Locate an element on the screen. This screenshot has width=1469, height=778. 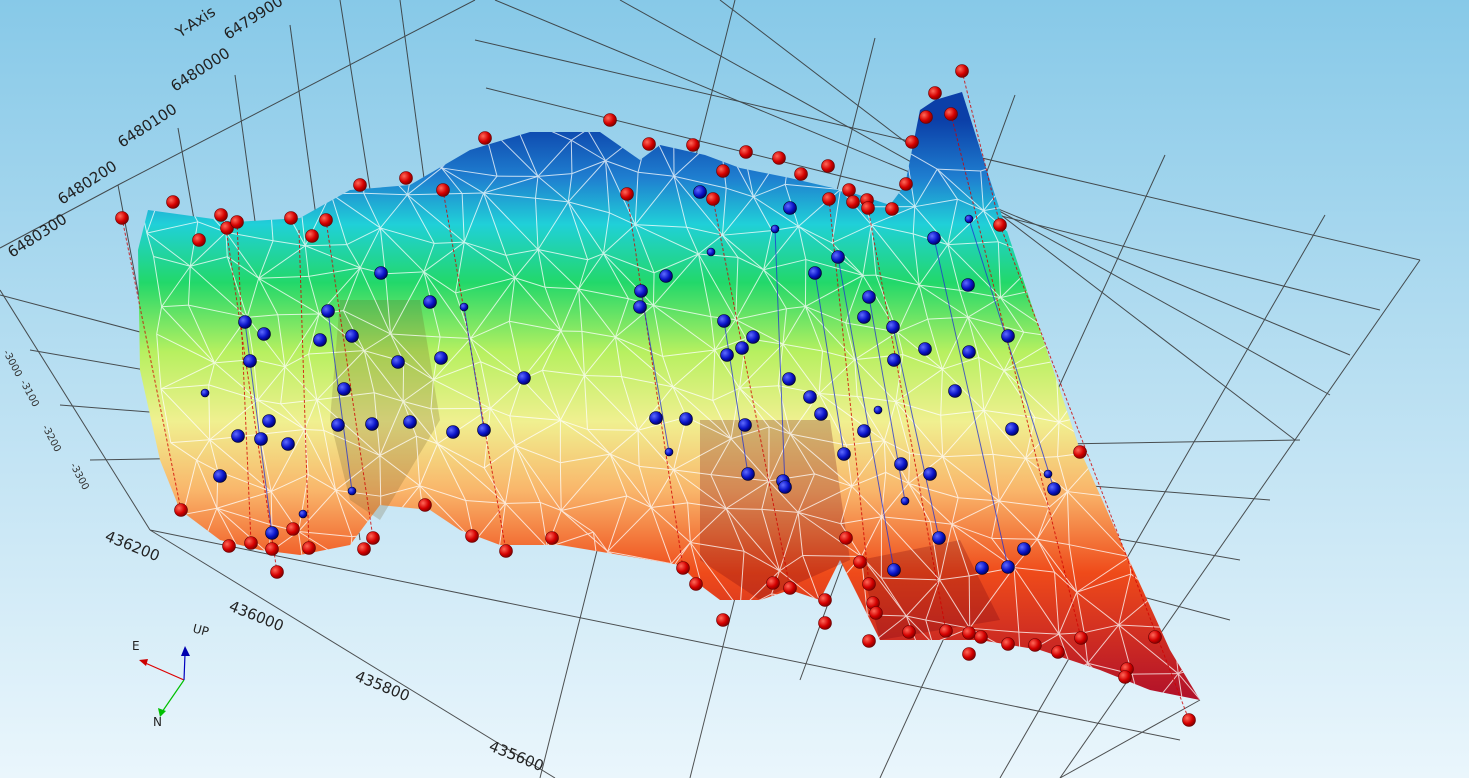
x-axis-labels: 436200 436000 435800 435600 is located at coordinates (325, 651).